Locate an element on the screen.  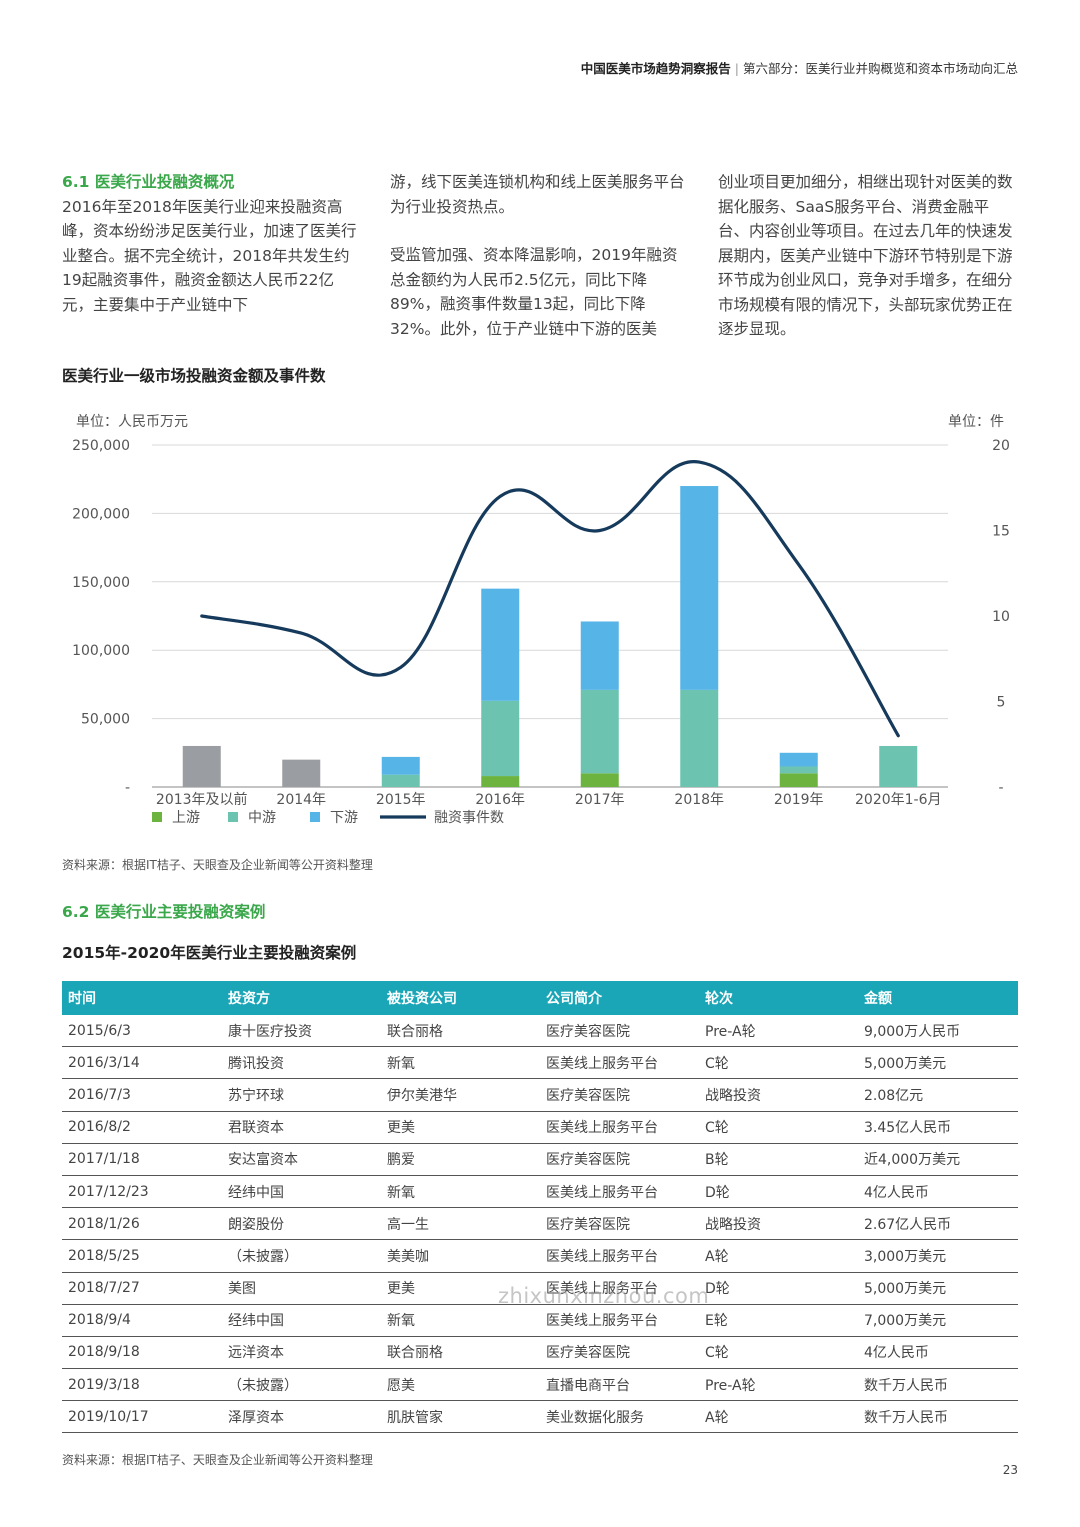
table-cell: 近4,000万美元 is located at coordinates (938, 1159).